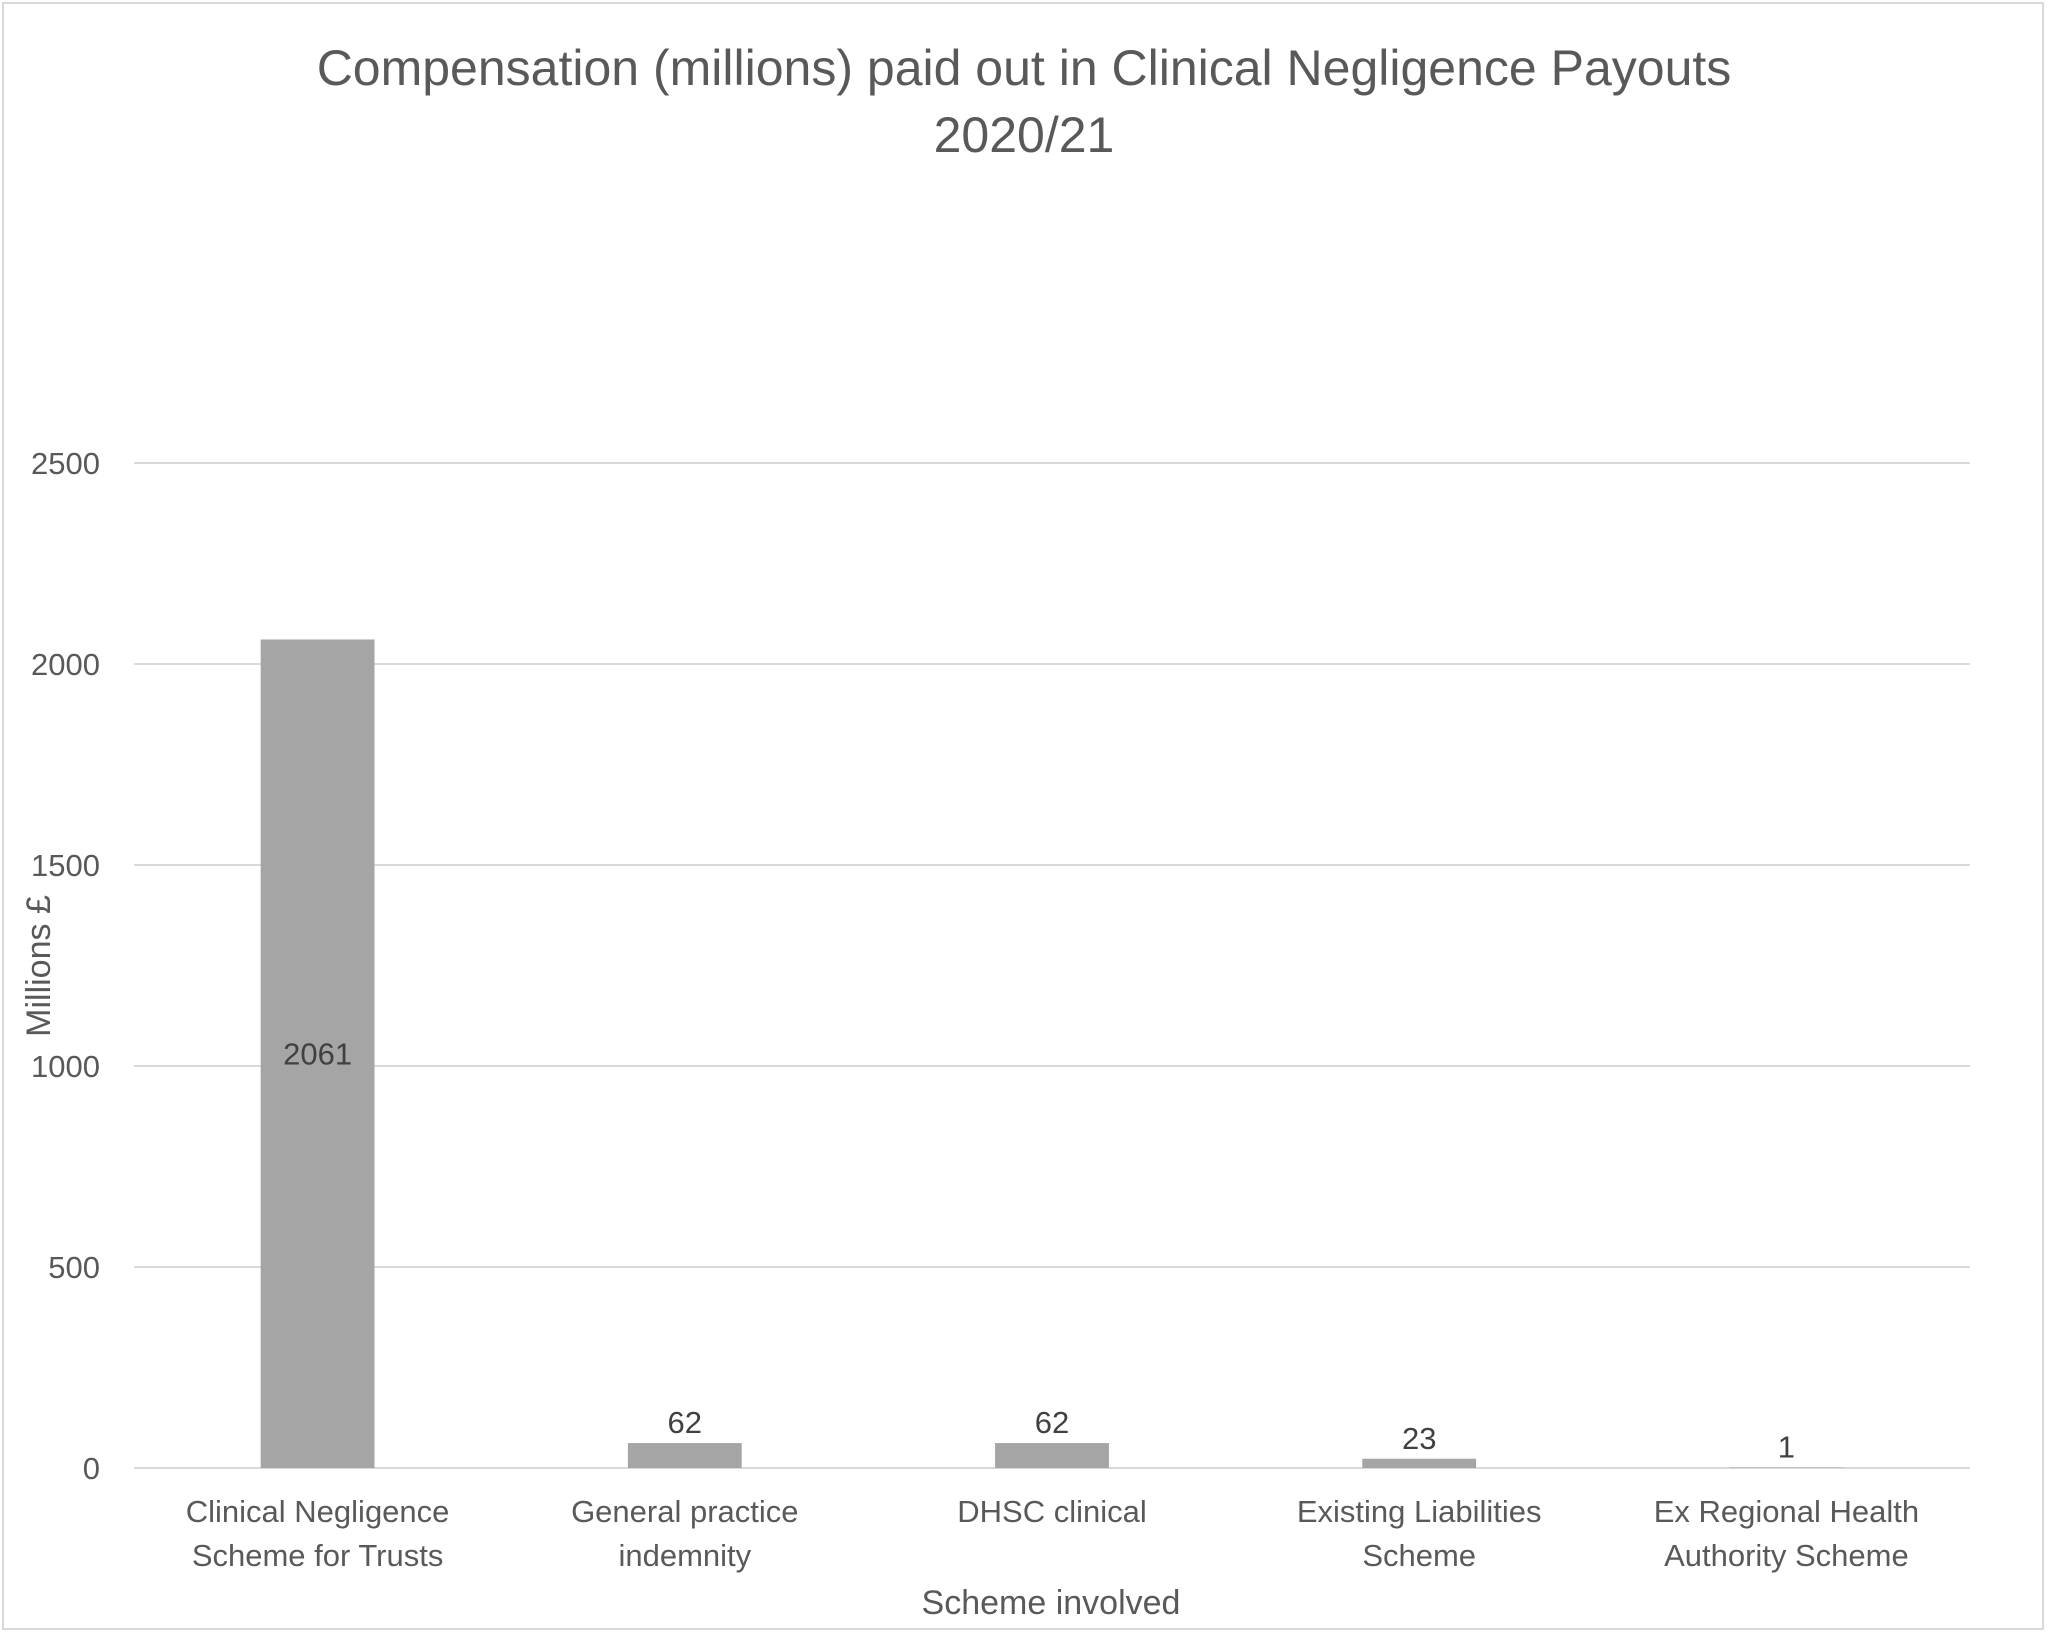  Describe the element at coordinates (318, 1555) in the screenshot. I see `x-tick-label: Scheme for Trusts` at that location.